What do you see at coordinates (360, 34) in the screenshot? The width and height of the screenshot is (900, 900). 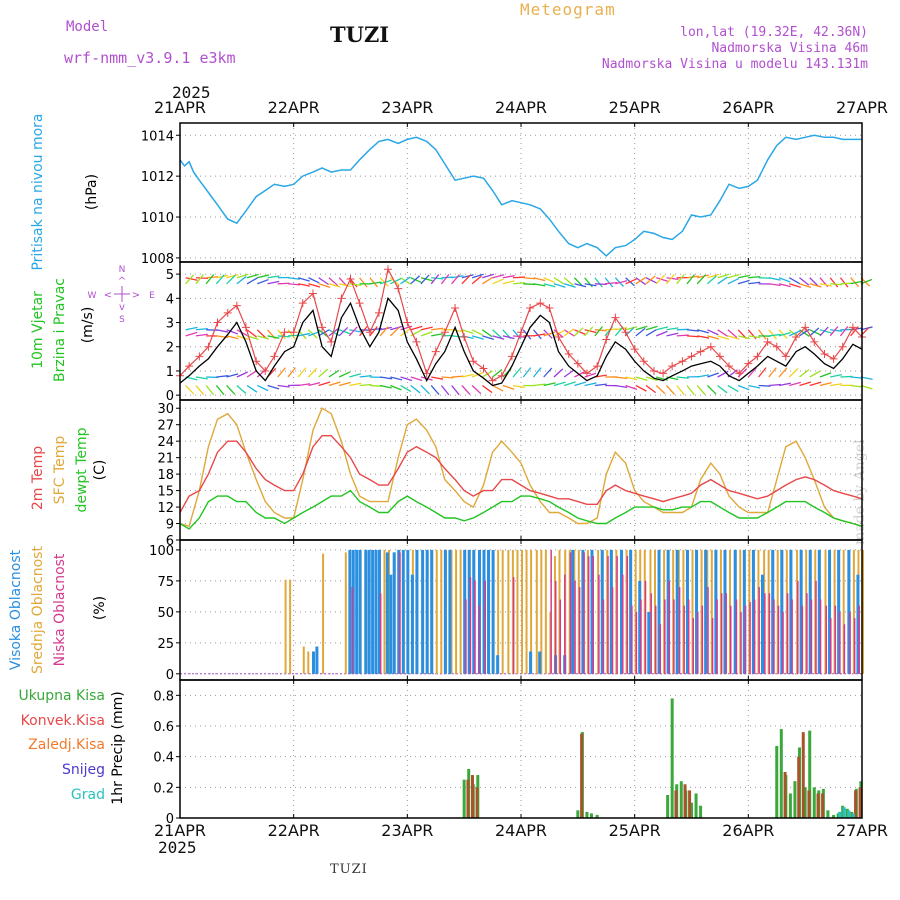 I see `station-title: TUZI` at bounding box center [360, 34].